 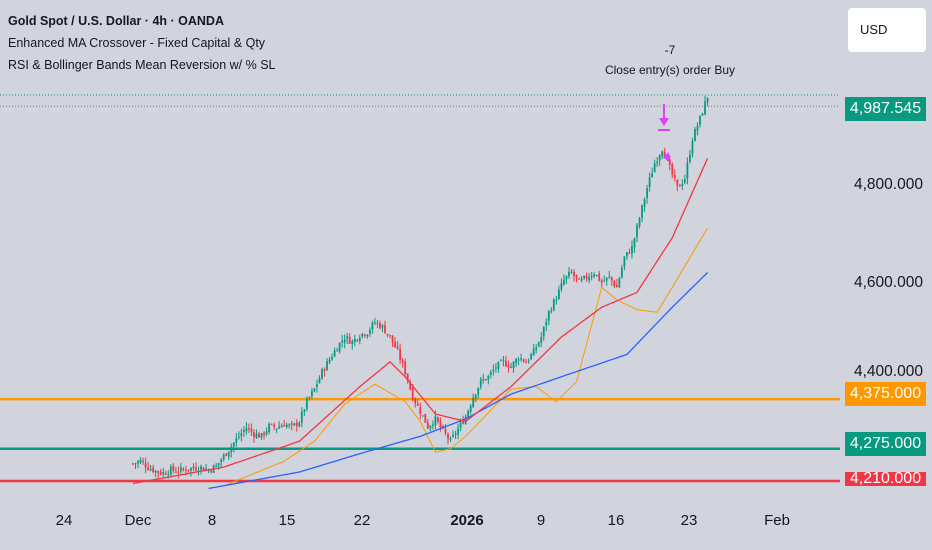 What do you see at coordinates (116, 21) in the screenshot?
I see `symbol-title: Gold Spot / U.S. Dollar · 4h · OANDA` at bounding box center [116, 21].